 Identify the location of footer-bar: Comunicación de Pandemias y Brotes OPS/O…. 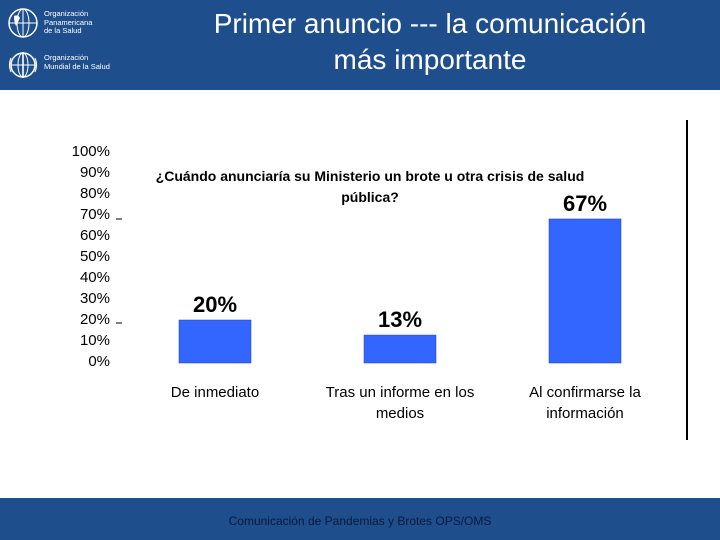
(360, 519).